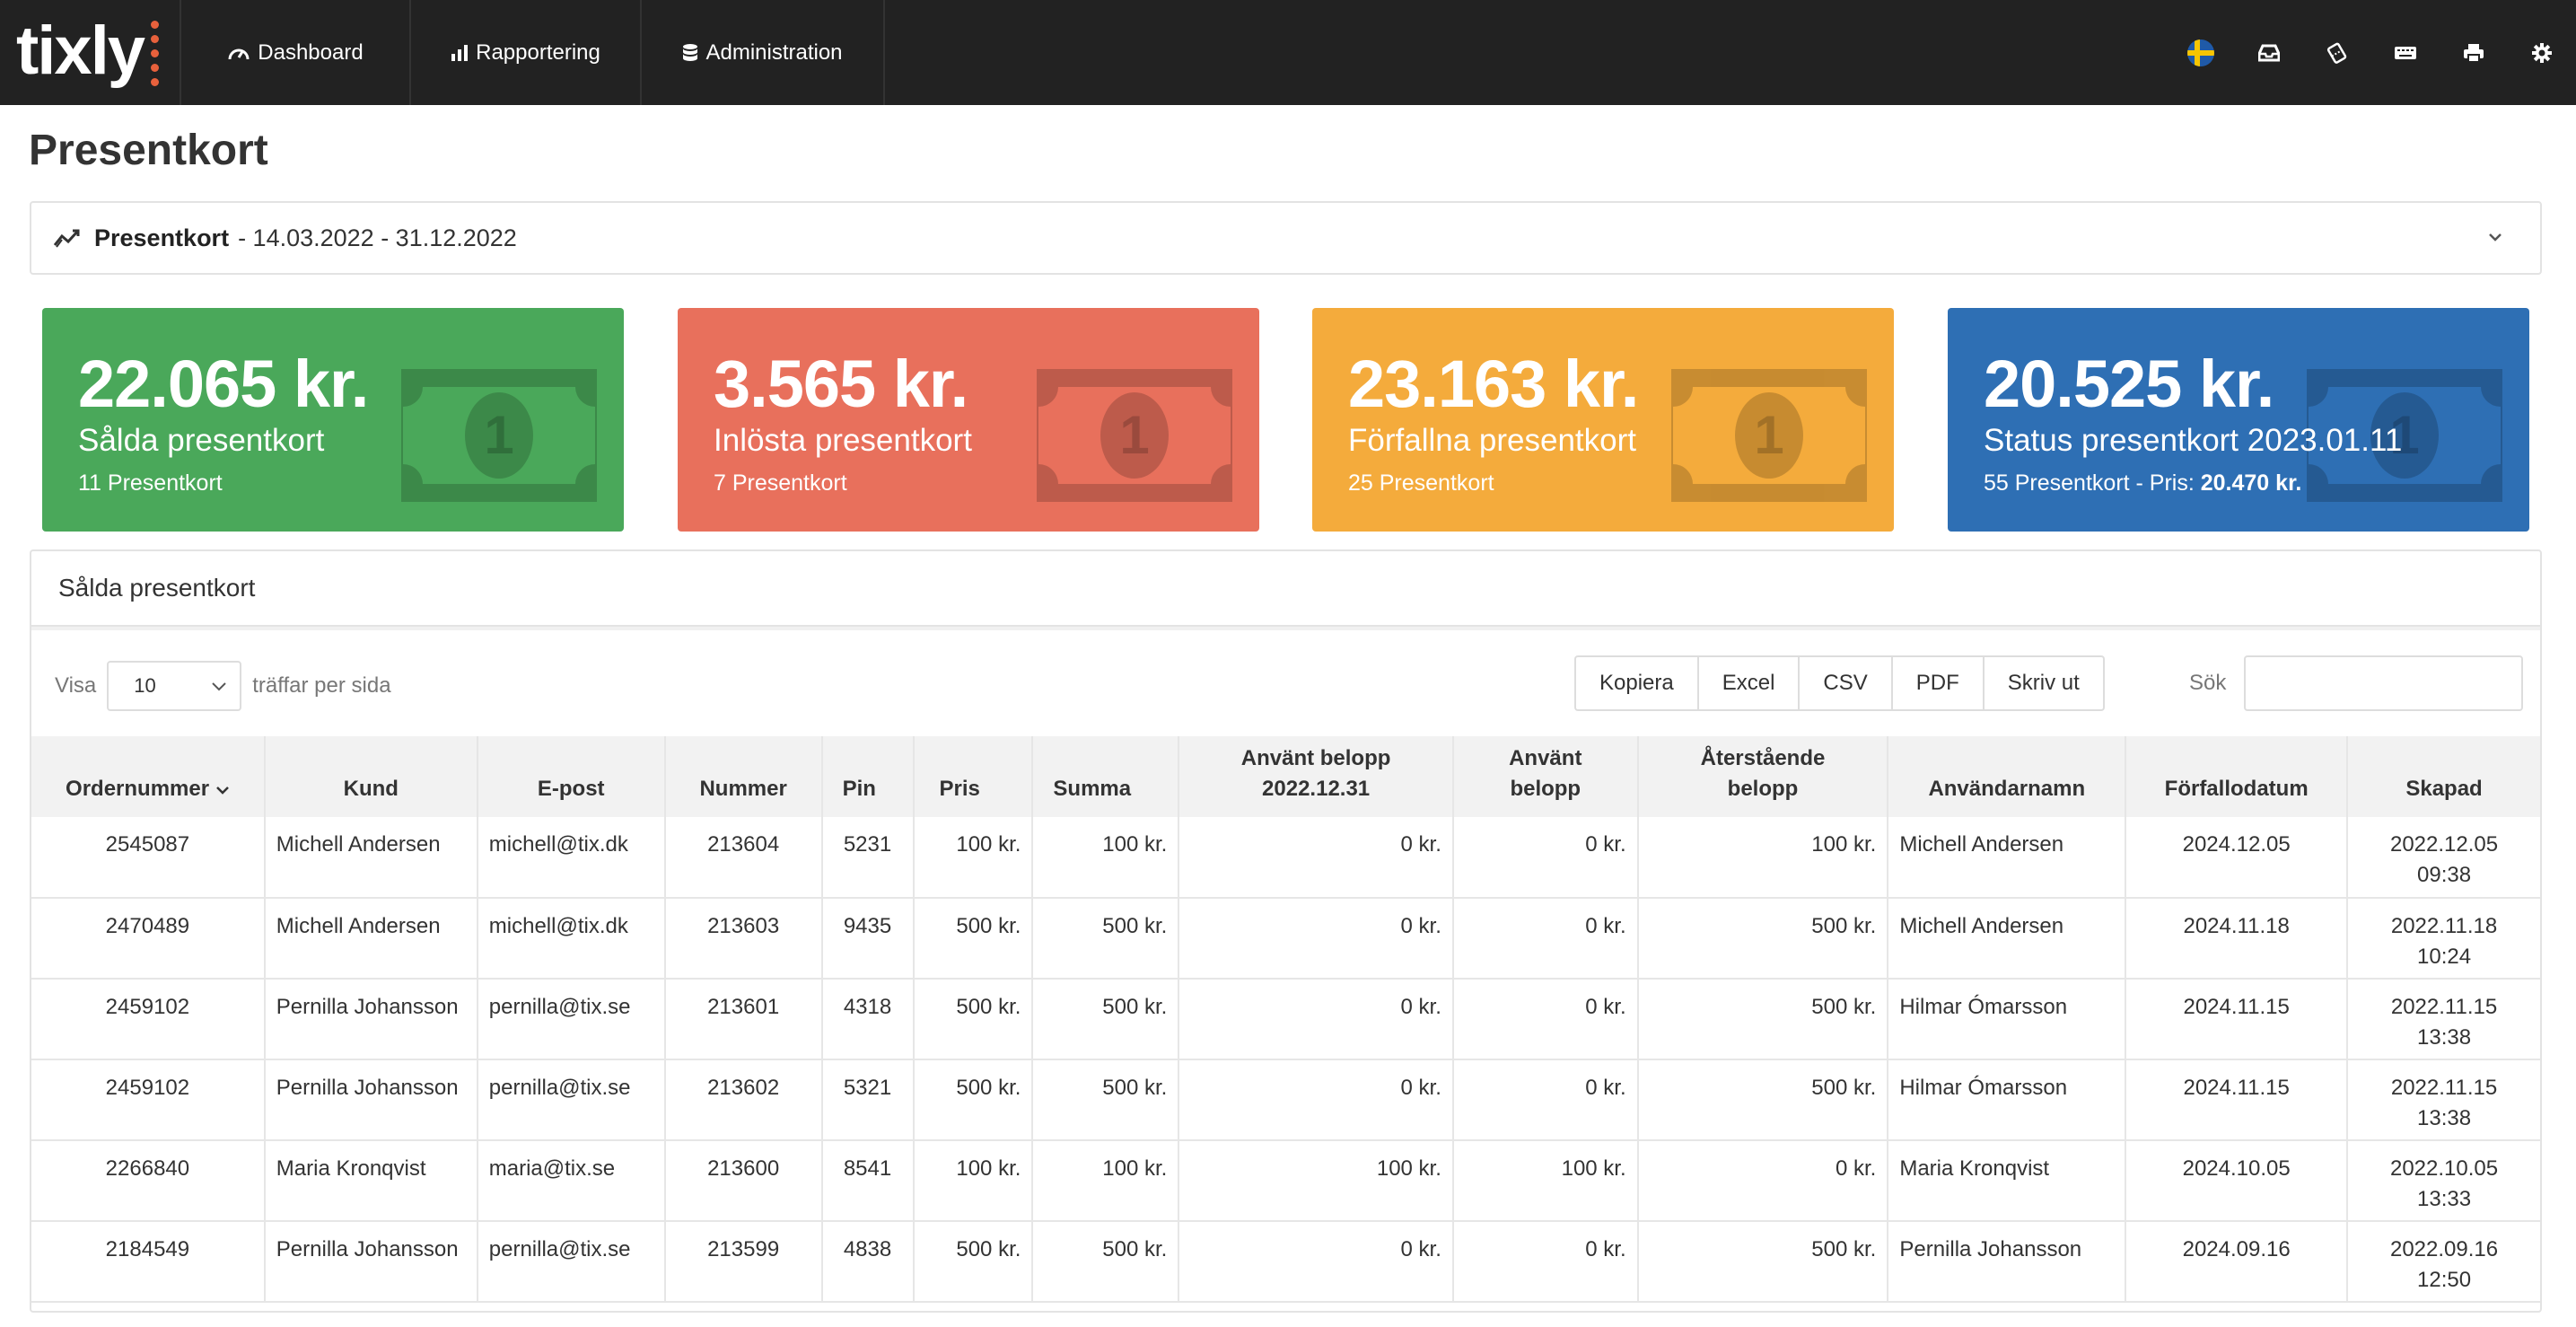 This screenshot has width=2576, height=1327. I want to click on col-anvandarnamn: Användarnamn, so click(2007, 776).